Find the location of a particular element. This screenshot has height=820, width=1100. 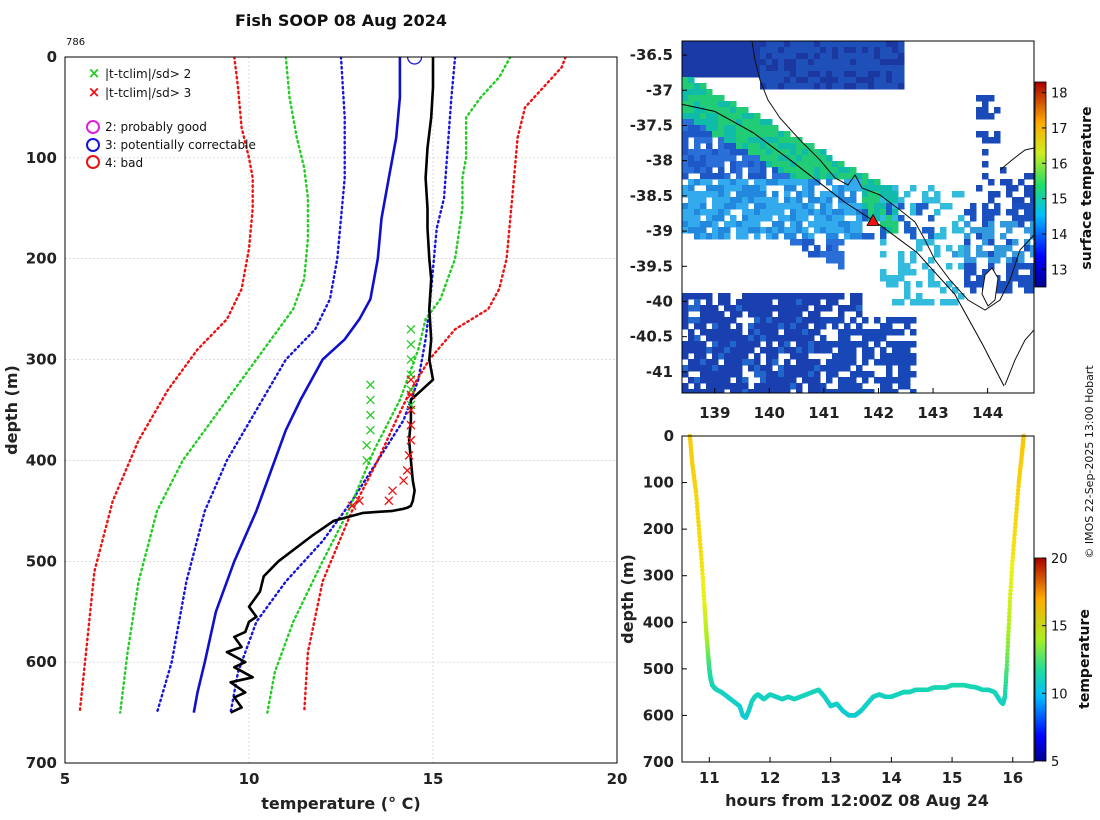

timeseries-xlabel: hours from 12:00Z 08 Aug 24 is located at coordinates (857, 800).